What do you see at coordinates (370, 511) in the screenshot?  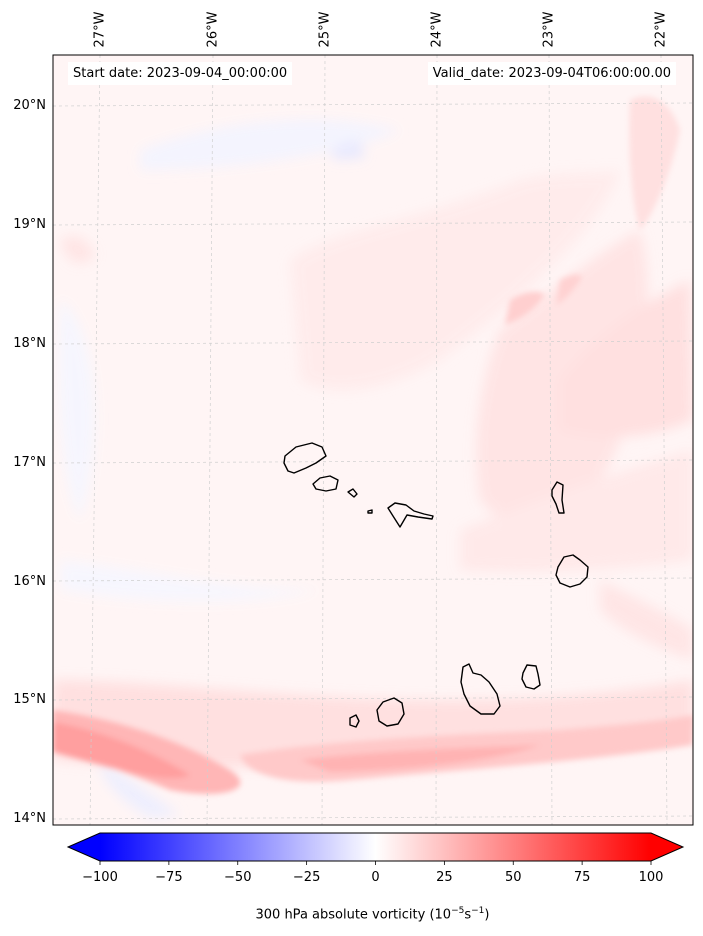 I see `island-branco` at bounding box center [370, 511].